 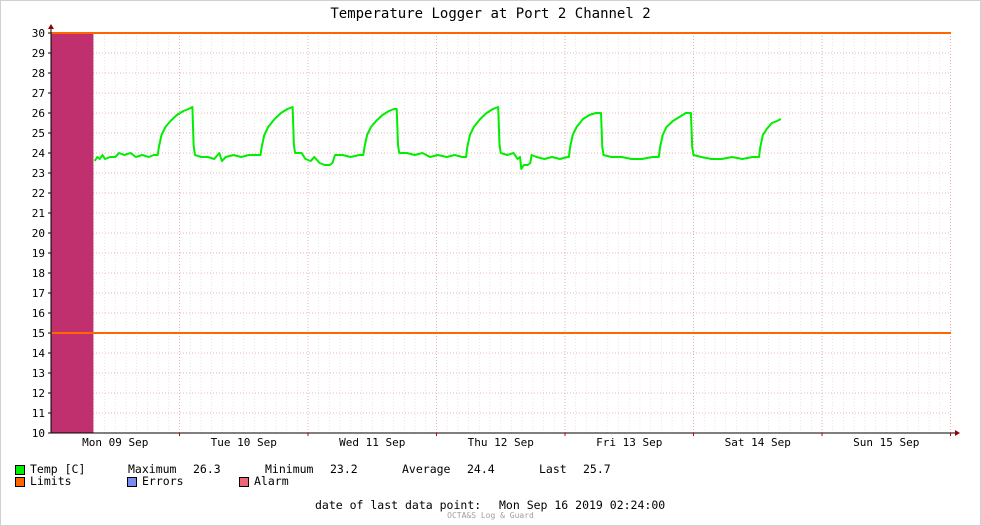 I want to click on limits-legend-swatch, so click(x=20, y=482).